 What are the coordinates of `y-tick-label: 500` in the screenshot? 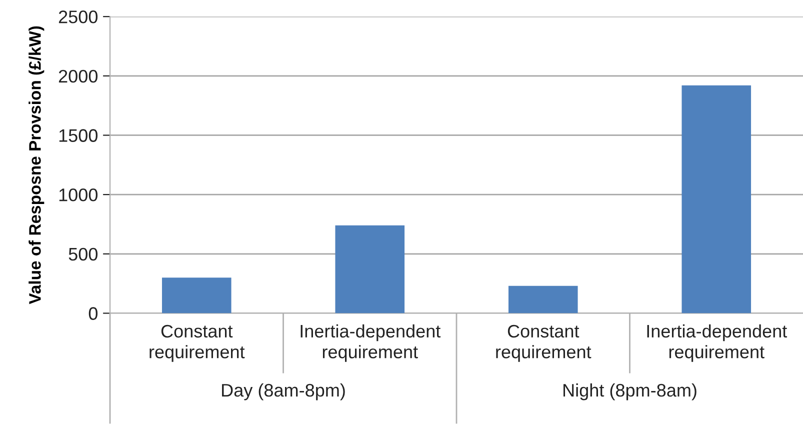 It's located at (83, 254).